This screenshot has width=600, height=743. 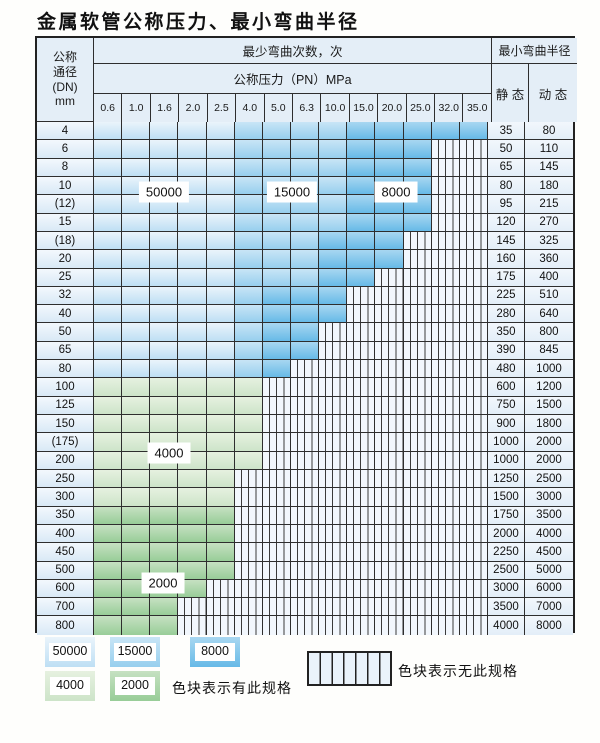 I want to click on static-radius-cell: 1750, so click(x=506, y=515).